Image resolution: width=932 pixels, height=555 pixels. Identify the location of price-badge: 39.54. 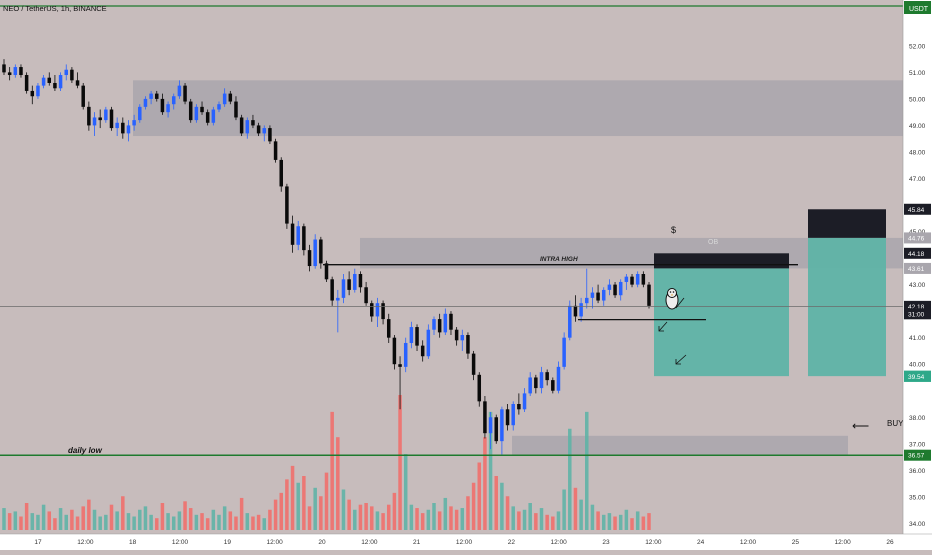
(917, 376).